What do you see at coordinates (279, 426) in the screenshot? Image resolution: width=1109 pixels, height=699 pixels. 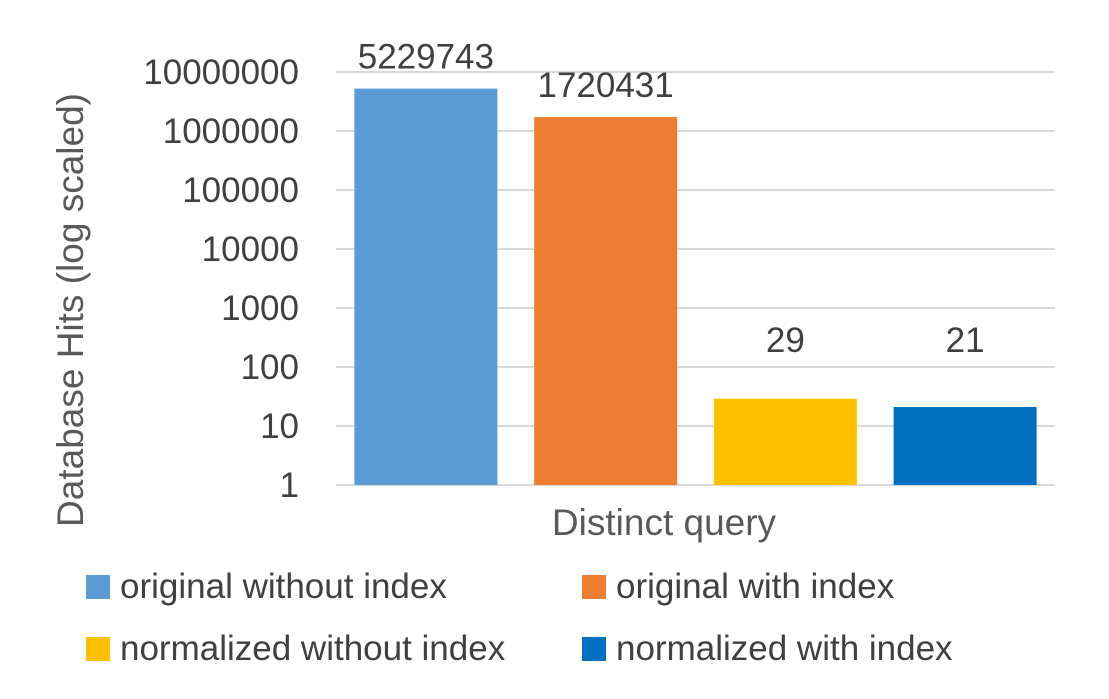 I see `y-tick-label: 10` at bounding box center [279, 426].